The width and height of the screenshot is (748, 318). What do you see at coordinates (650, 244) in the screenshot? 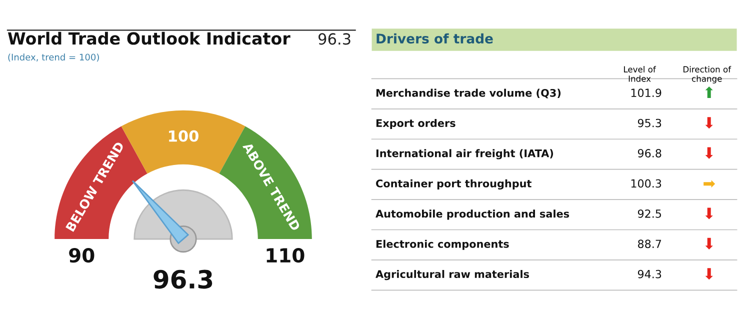
I see `text: 88.7` at bounding box center [650, 244].